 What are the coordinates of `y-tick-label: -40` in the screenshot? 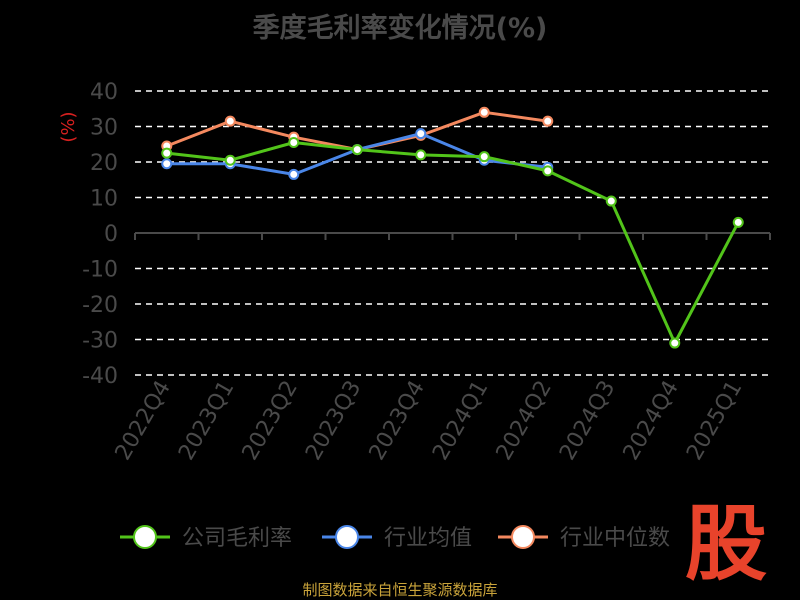 It's located at (100, 376).